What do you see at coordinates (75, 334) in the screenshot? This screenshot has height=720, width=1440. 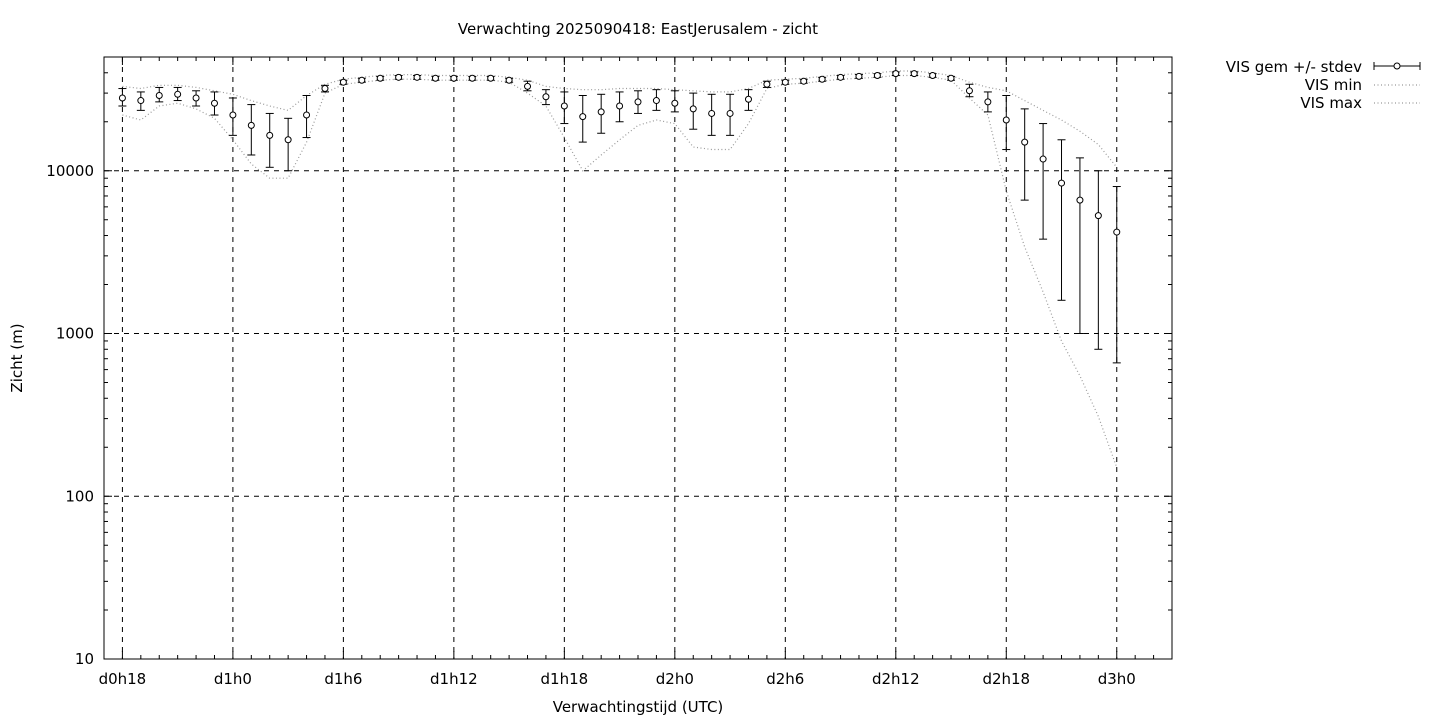 I see `y-tick-label: 1000` at bounding box center [75, 334].